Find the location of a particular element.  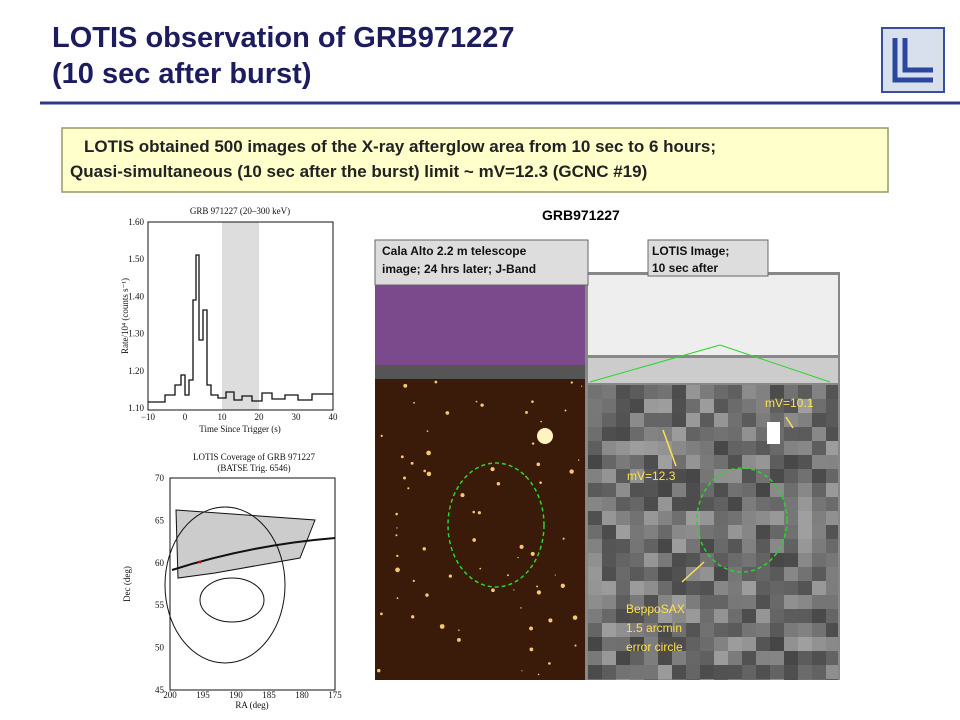

x-tick-label: 185 is located at coordinates (269, 695).